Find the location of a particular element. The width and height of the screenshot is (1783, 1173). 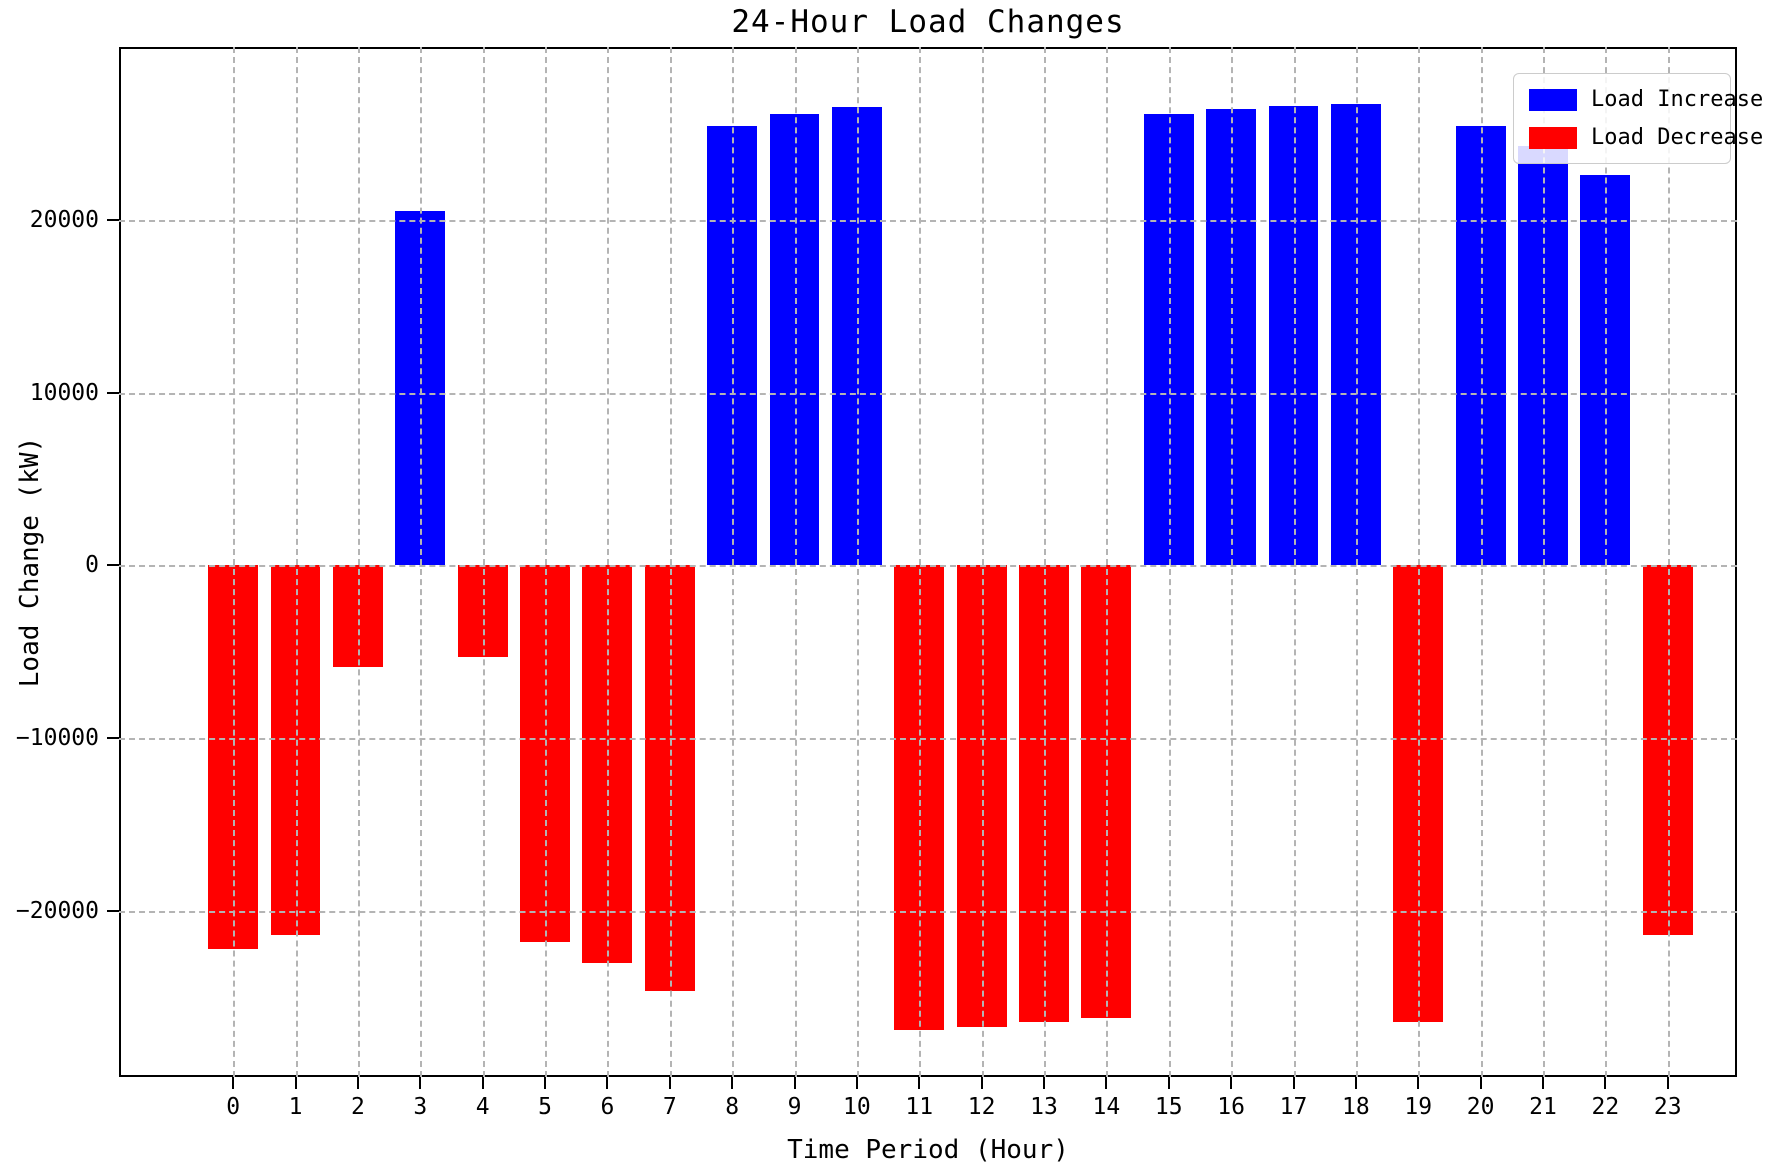

x-tick-label-4: 4 is located at coordinates (482, 1107).